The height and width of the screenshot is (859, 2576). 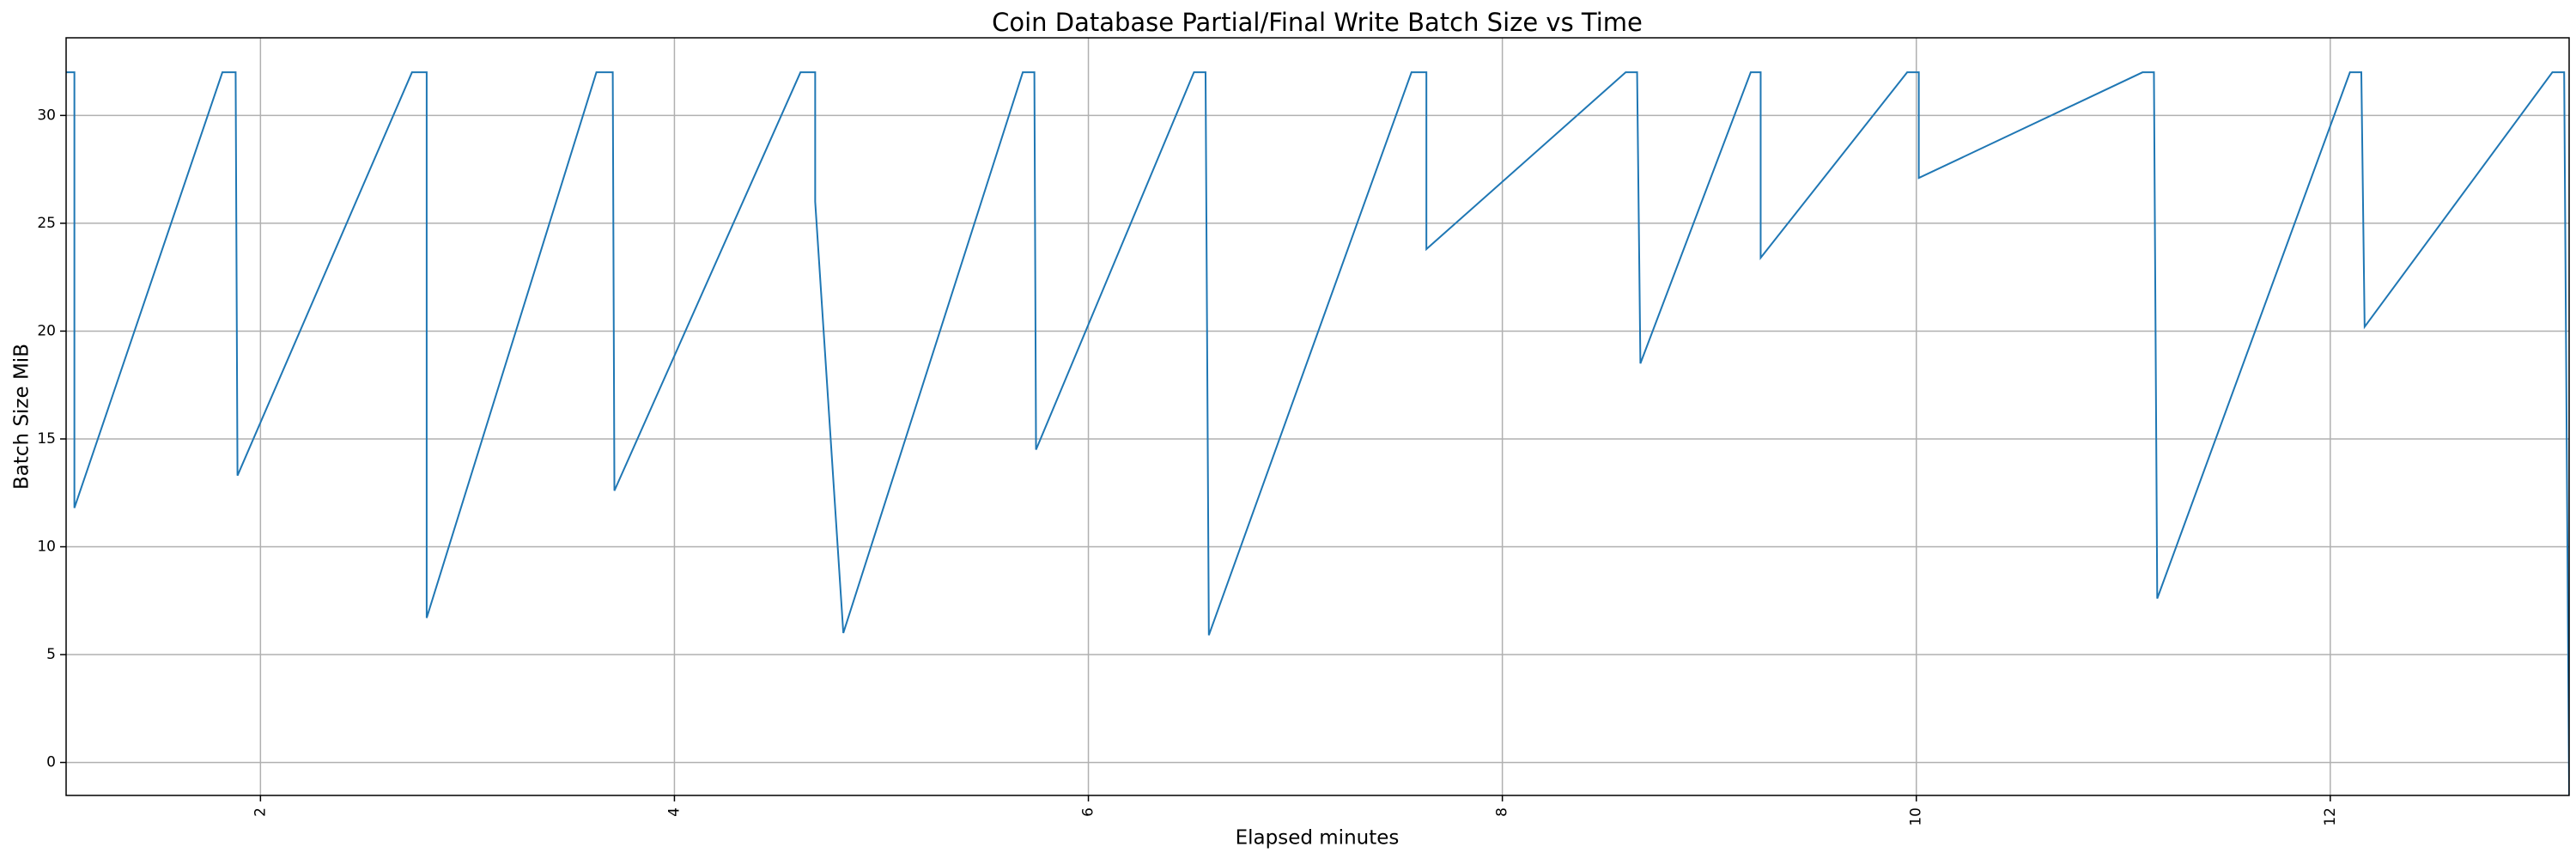 I want to click on y-tick-label: 15, so click(x=46, y=439).